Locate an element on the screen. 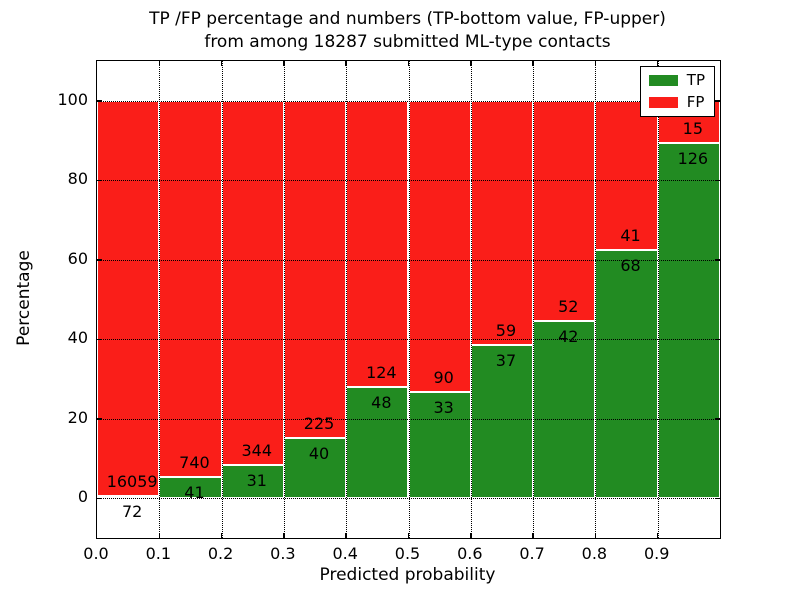  fp-count-label: 52 is located at coordinates (568, 306).